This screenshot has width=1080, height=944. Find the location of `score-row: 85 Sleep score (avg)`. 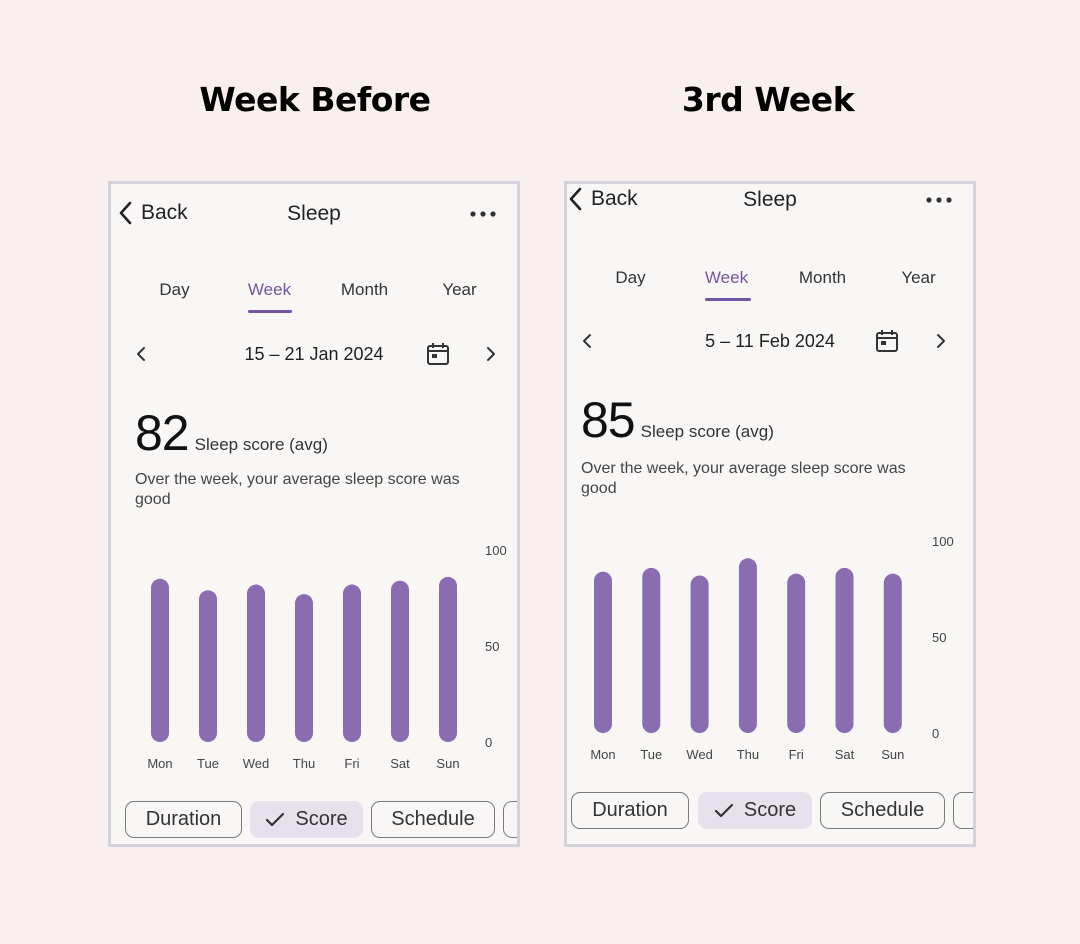

score-row: 85 Sleep score (avg) is located at coordinates (677, 420).